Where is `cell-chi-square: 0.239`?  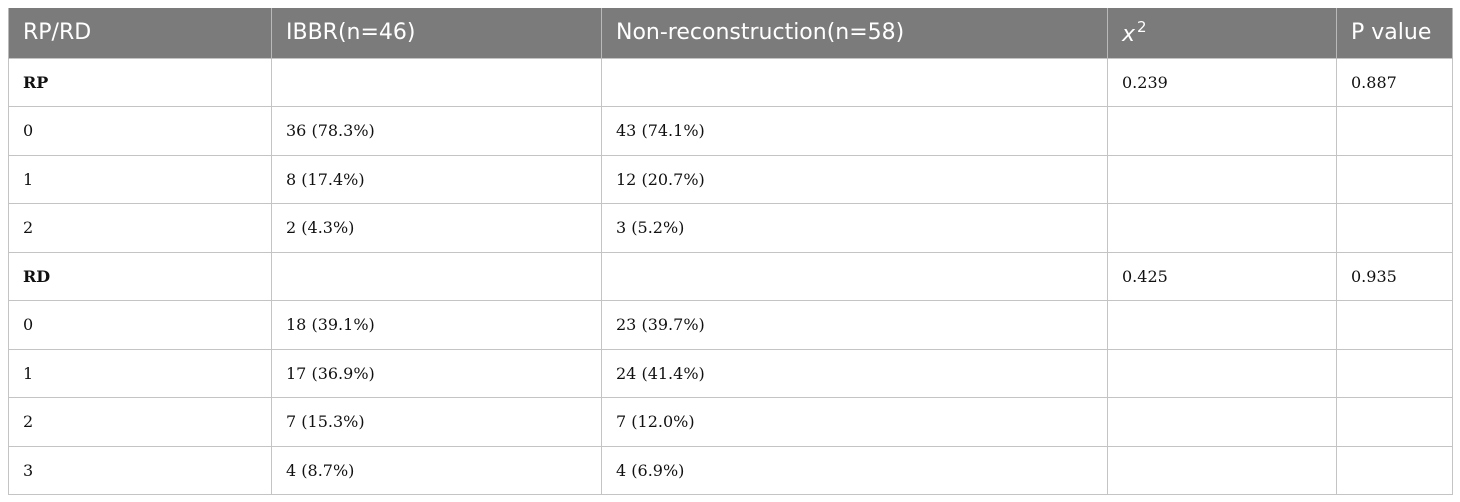
cell-chi-square: 0.239 is located at coordinates (1222, 82).